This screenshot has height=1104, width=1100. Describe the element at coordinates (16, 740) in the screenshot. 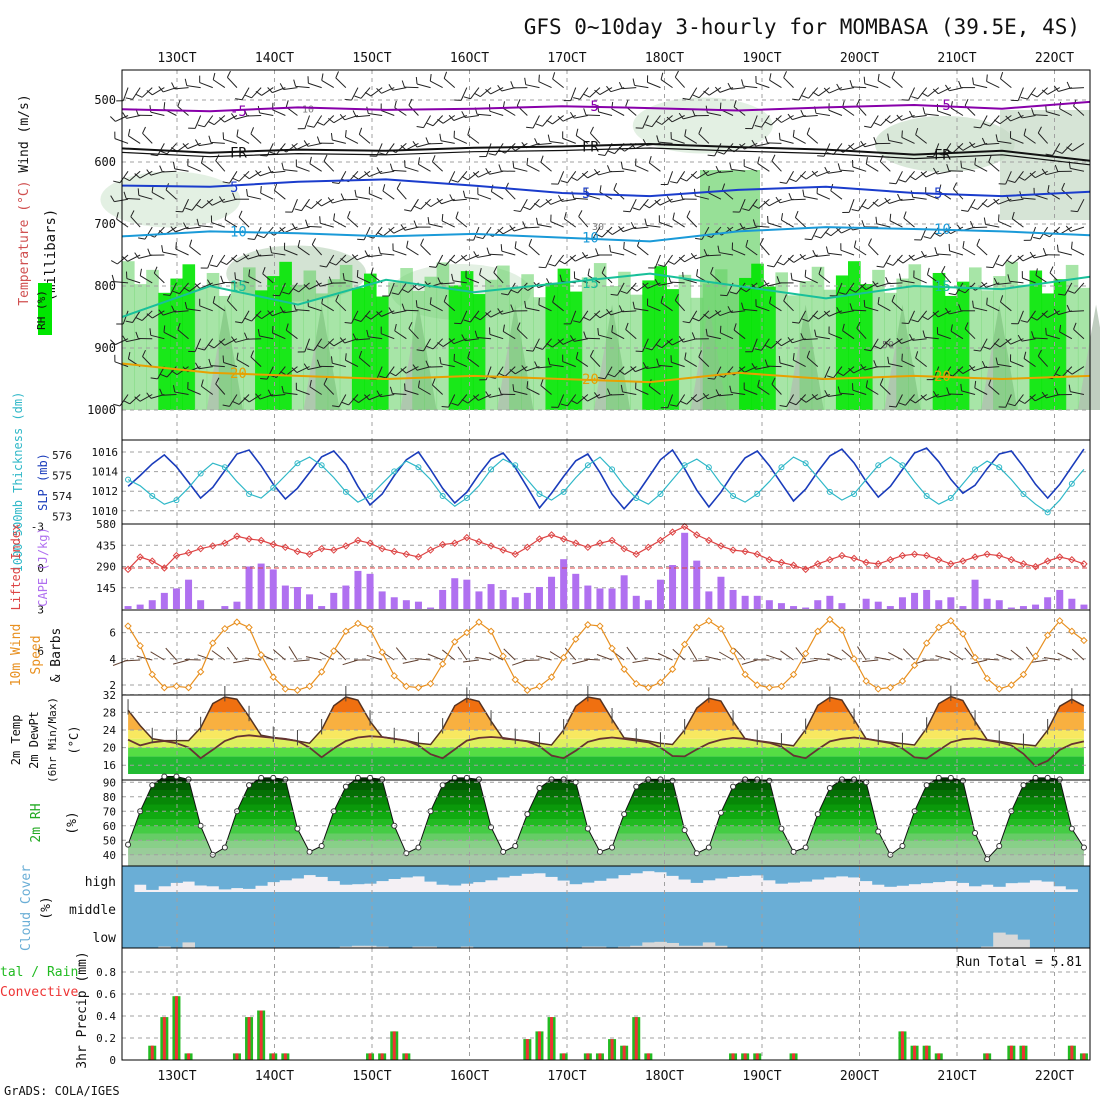

I see `temp-ylabel-1-part: 2m Temp` at that location.